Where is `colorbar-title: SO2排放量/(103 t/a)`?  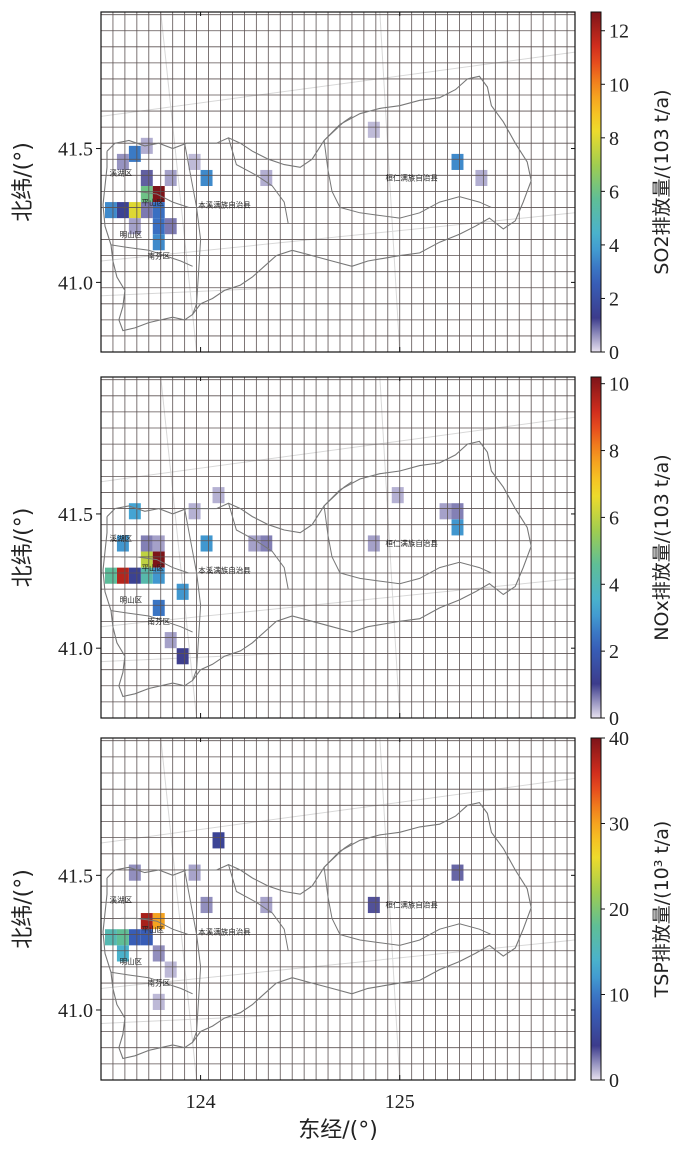 colorbar-title: SO2排放量/(103 t/a) is located at coordinates (662, 181).